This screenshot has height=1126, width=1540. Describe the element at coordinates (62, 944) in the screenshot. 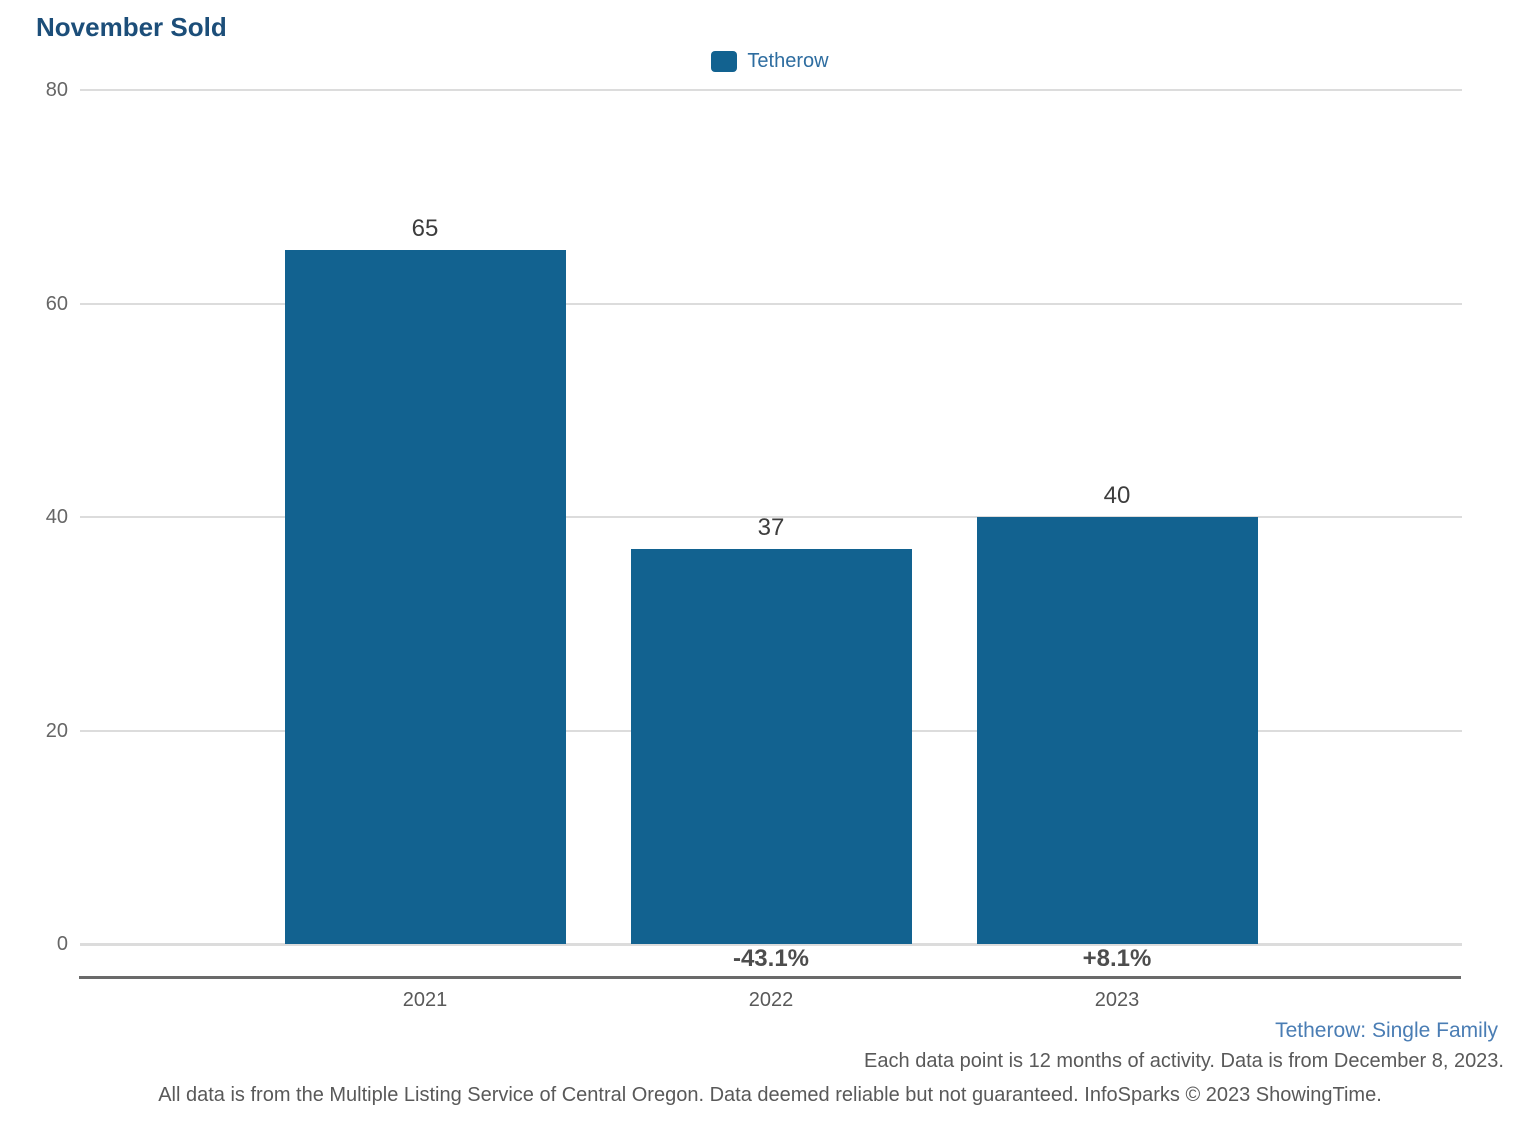

I see `y-axis-tick-label: 0` at that location.